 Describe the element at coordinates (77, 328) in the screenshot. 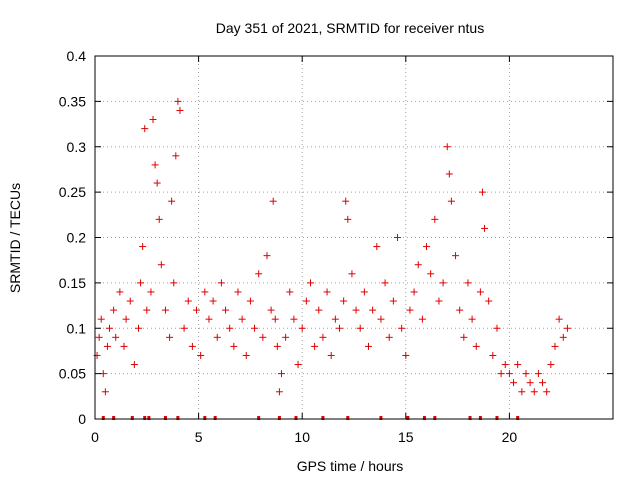

I see `y-tick-label: 0.1` at that location.